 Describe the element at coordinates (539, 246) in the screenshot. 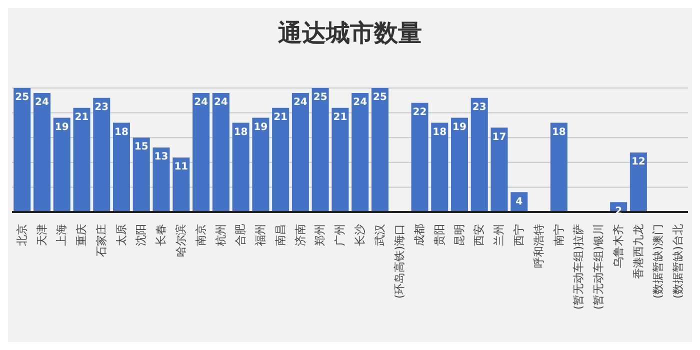

I see `x-tick-label: 呼和浩特` at that location.